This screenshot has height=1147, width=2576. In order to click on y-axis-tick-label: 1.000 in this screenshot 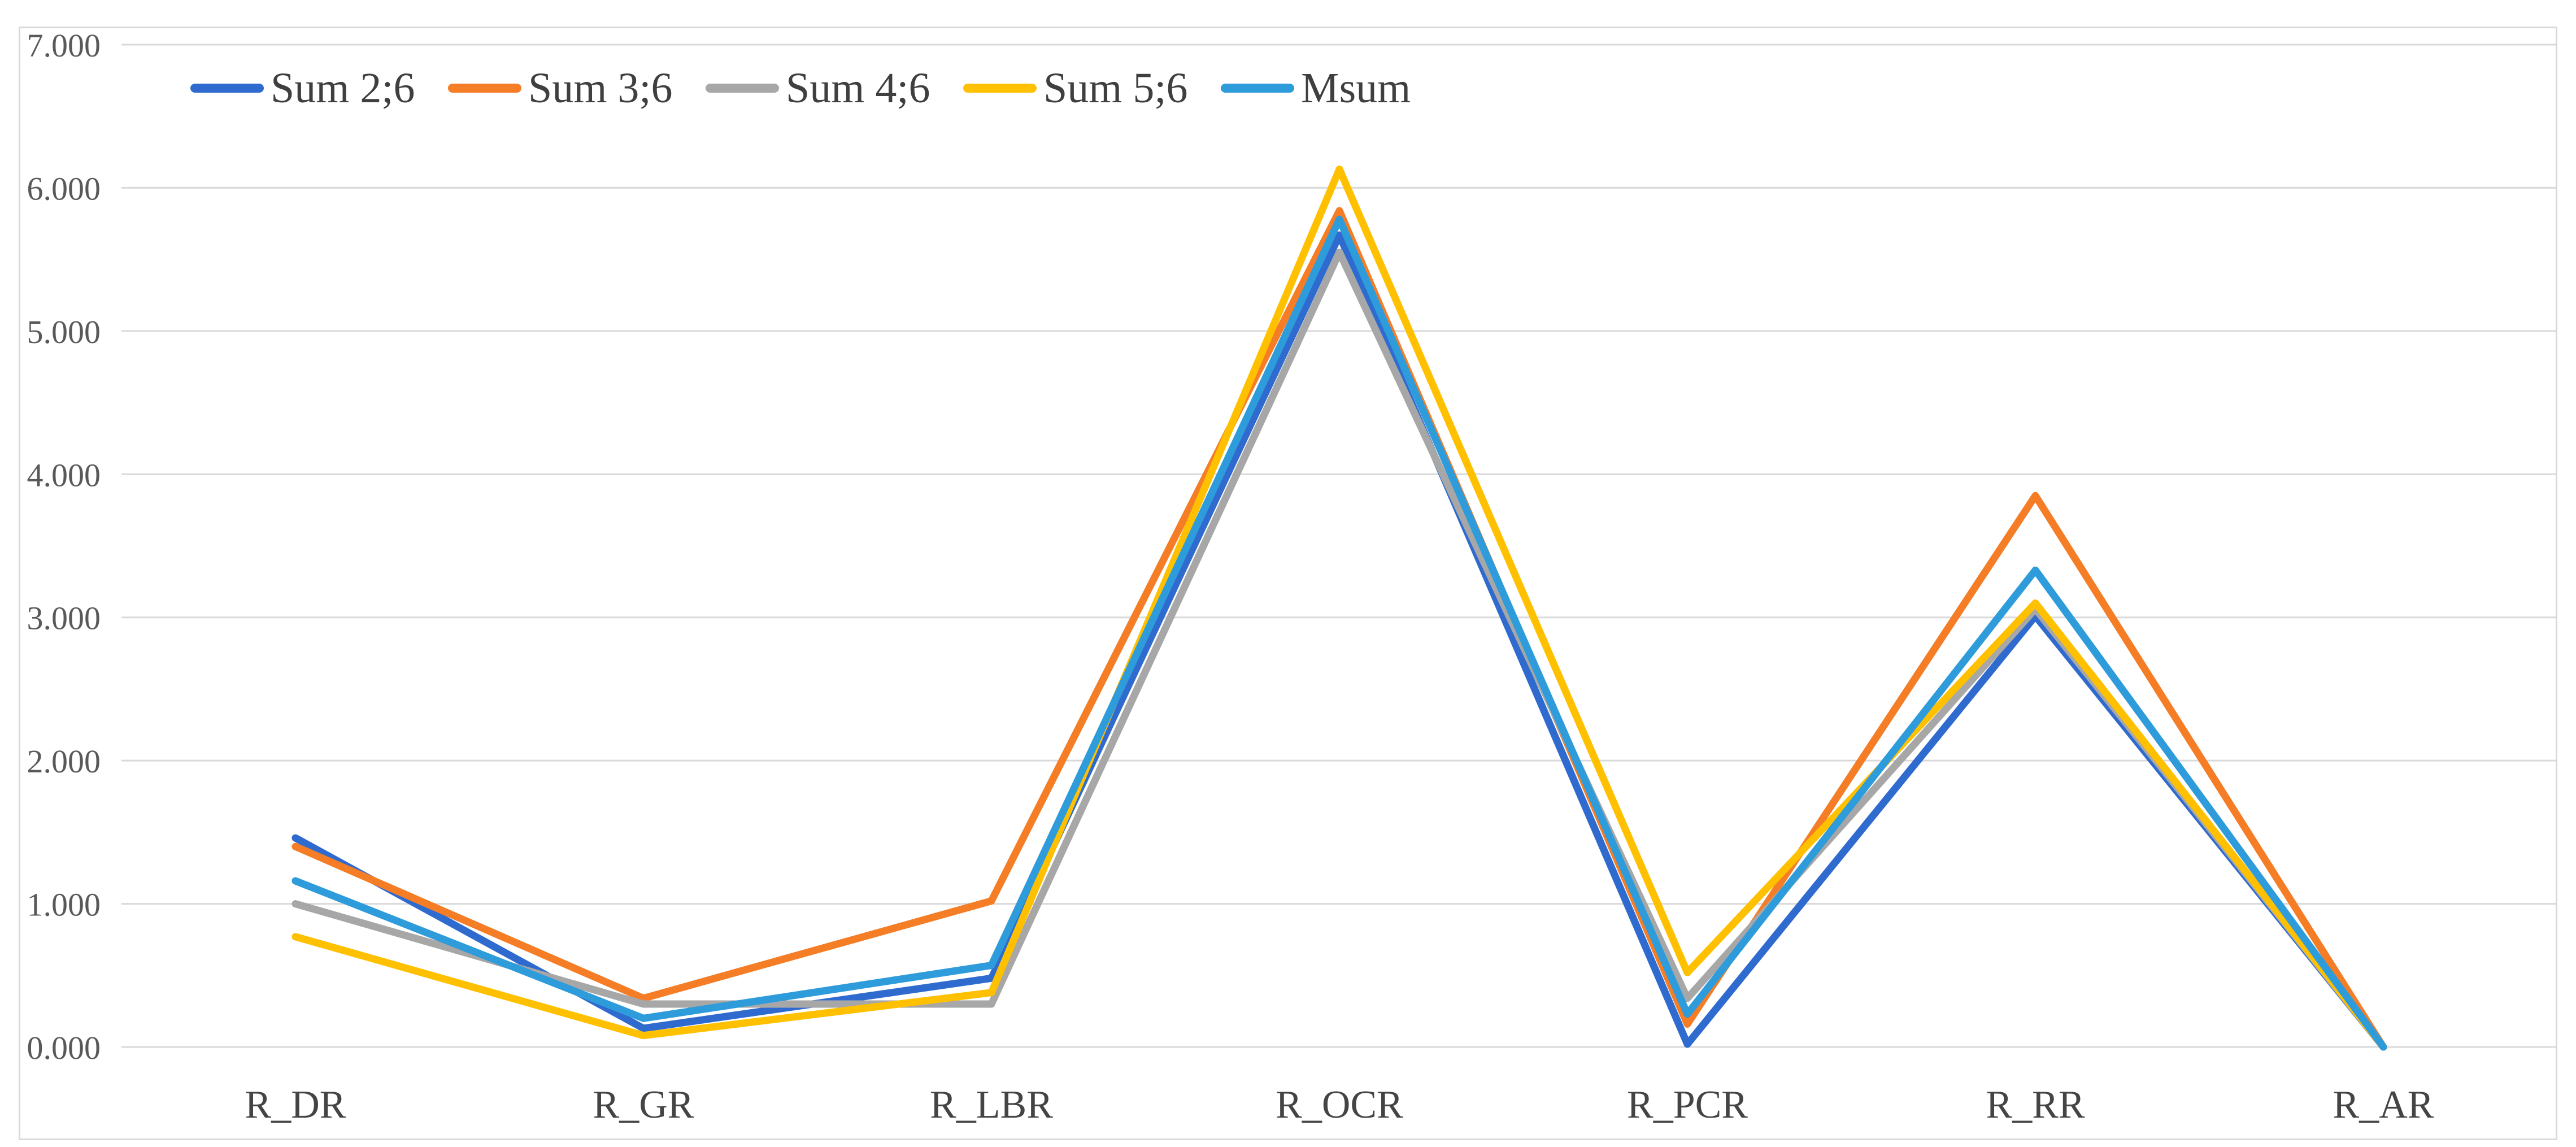, I will do `click(64, 905)`.